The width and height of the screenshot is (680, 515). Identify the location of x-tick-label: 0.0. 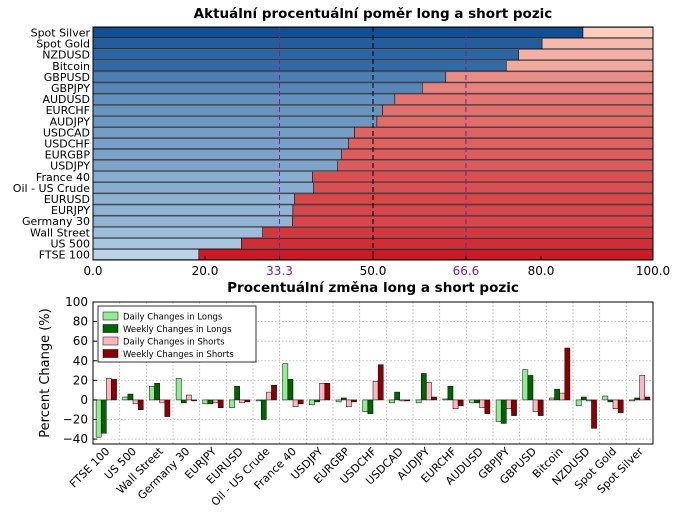
(92, 271).